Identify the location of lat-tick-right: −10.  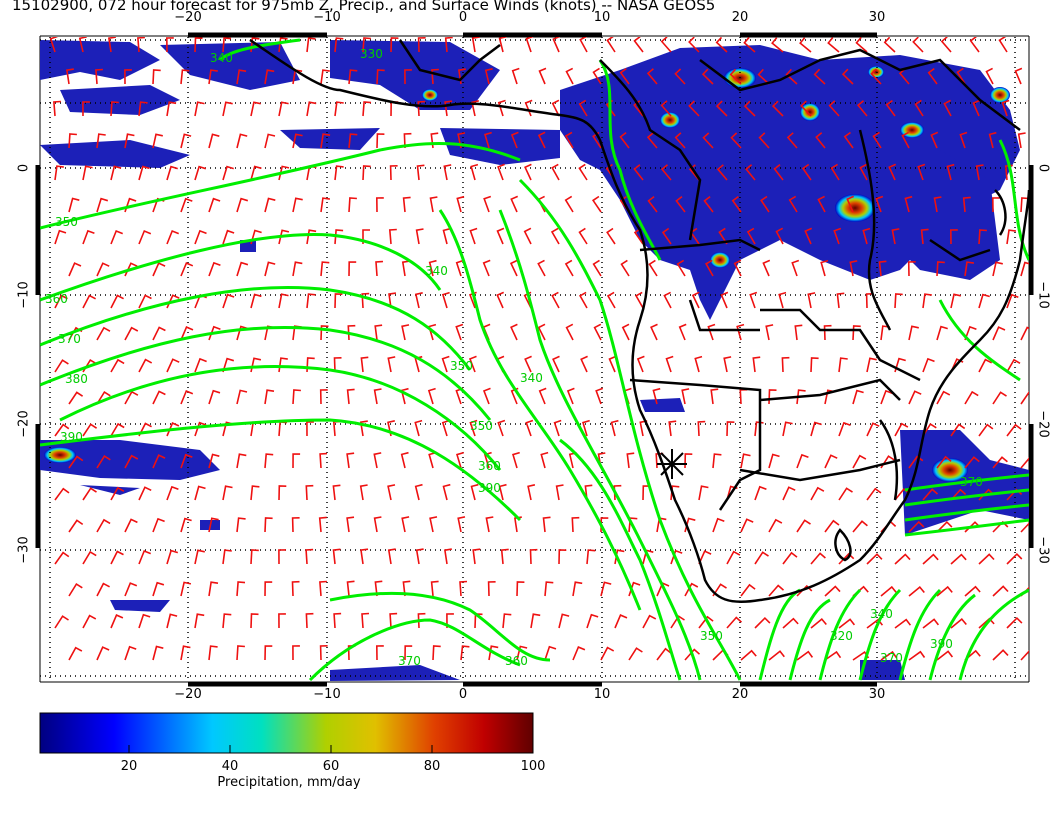
(1043, 295).